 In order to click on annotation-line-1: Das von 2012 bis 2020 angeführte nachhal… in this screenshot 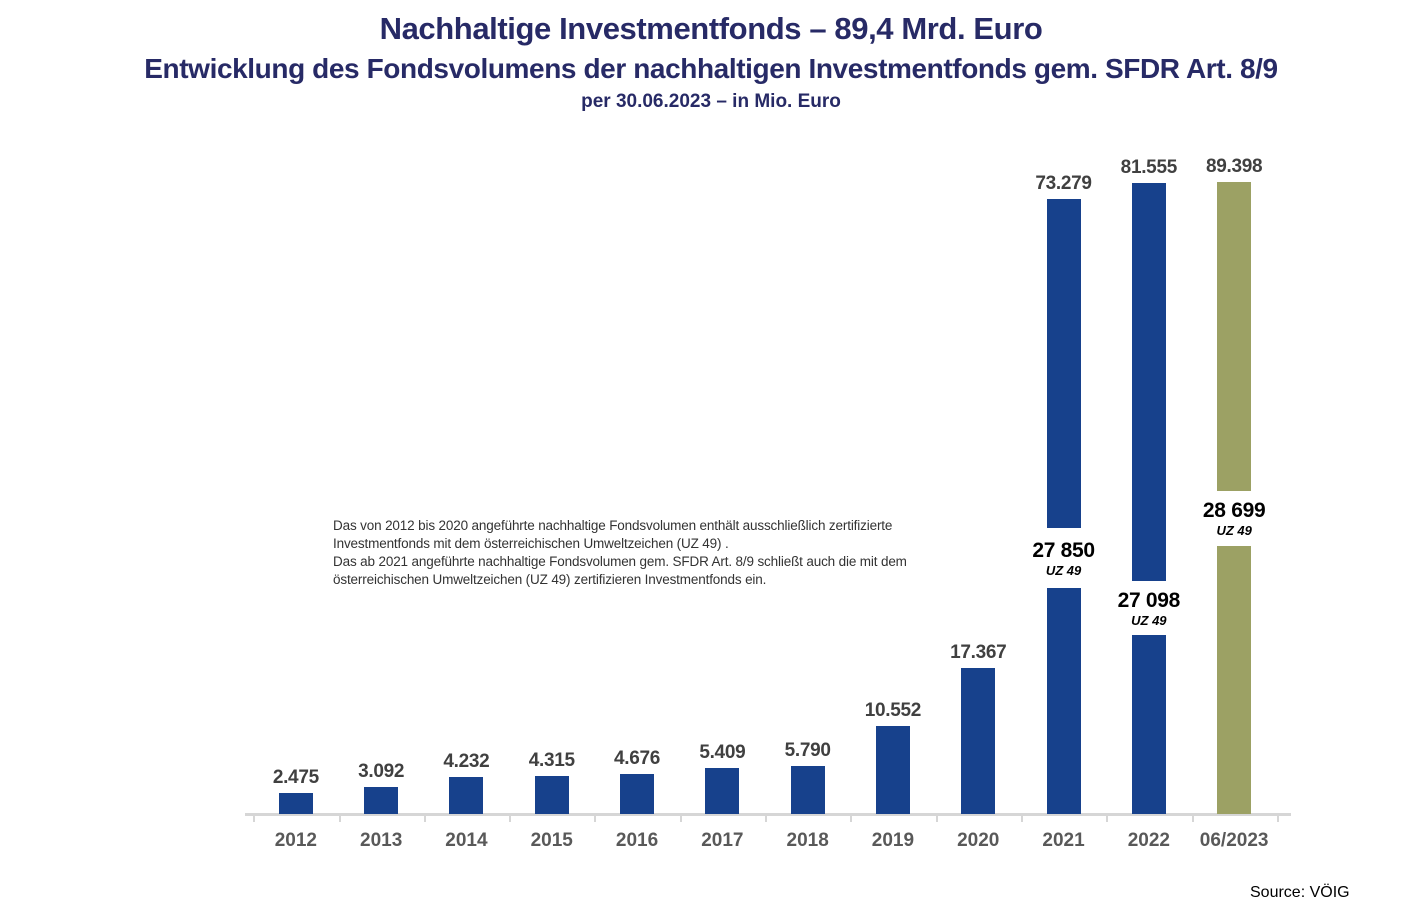, I will do `click(613, 525)`.